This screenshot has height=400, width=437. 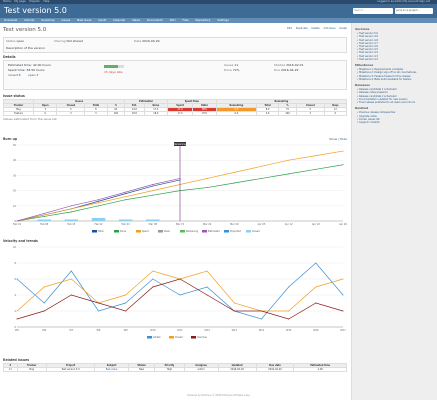 What do you see at coordinates (66, 20) in the screenshot?
I see `menu-issues: Issues` at bounding box center [66, 20].